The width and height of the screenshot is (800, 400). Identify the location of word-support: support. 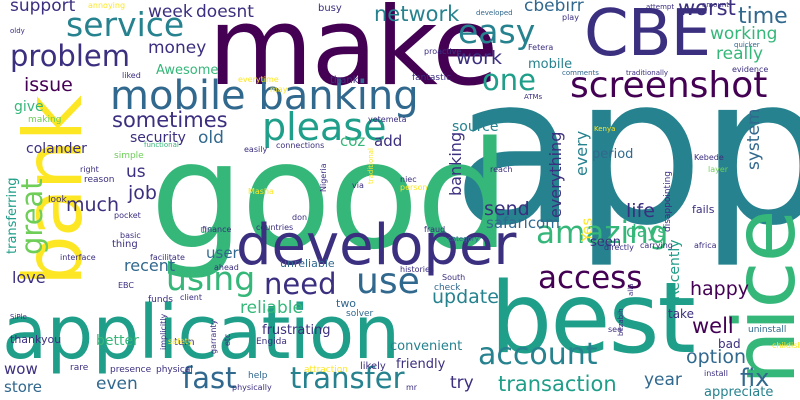
(43, 8).